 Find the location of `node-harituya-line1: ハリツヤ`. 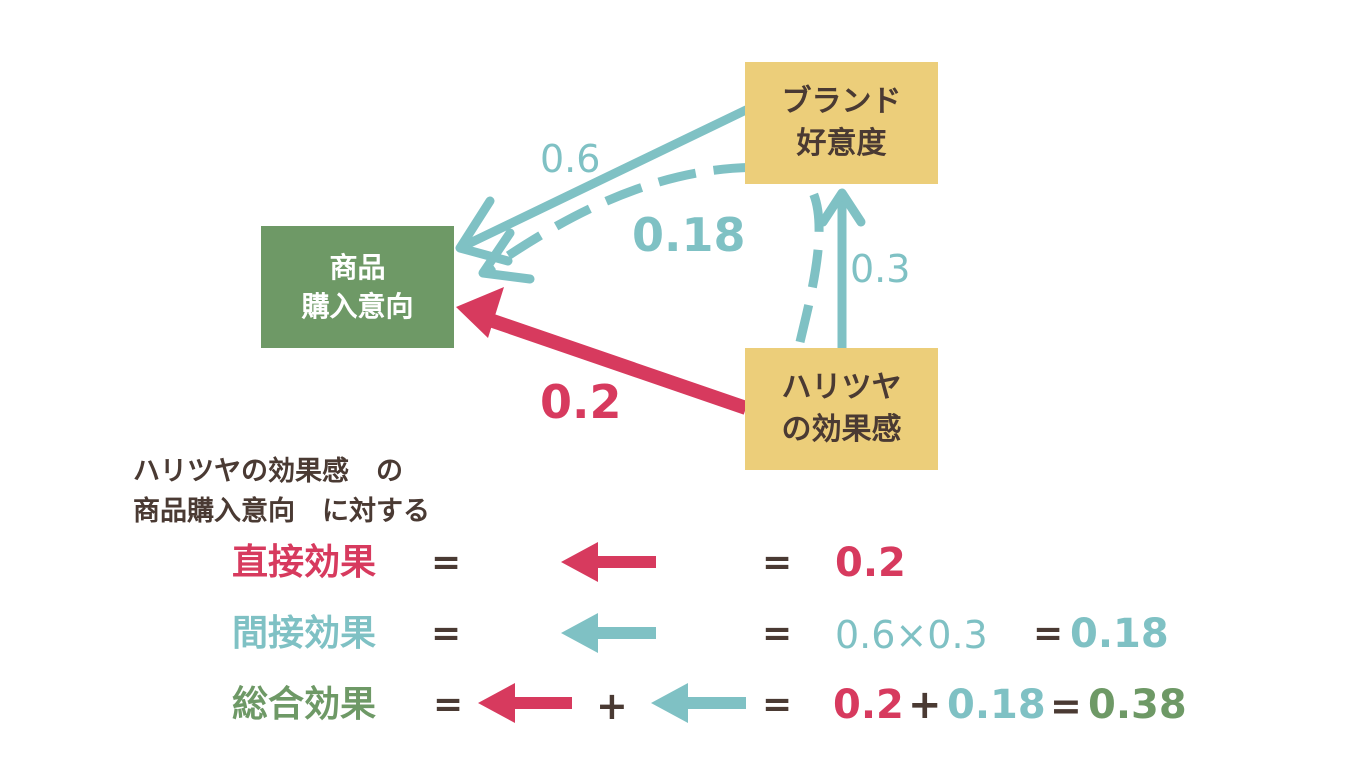

node-harituya-line1: ハリツヤ is located at coordinates (841, 387).